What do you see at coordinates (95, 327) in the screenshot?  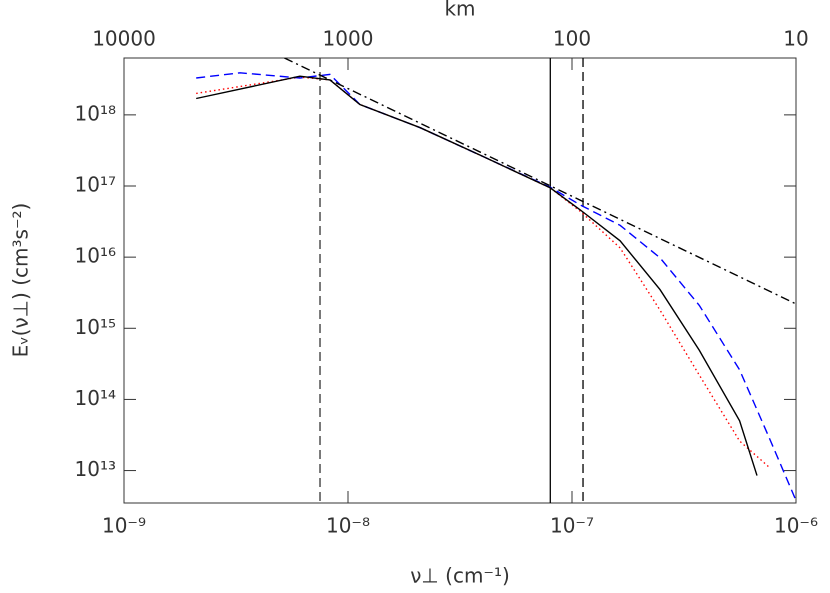 I see `y-tick-label: 10¹⁵` at bounding box center [95, 327].